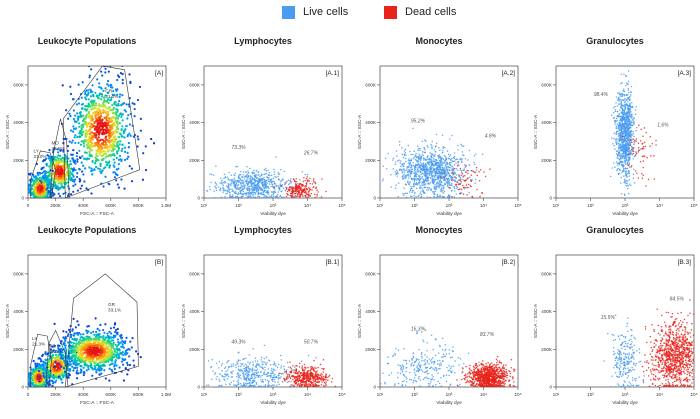  Describe the element at coordinates (22, 387) in the screenshot. I see `y-tick-label: 0` at that location.